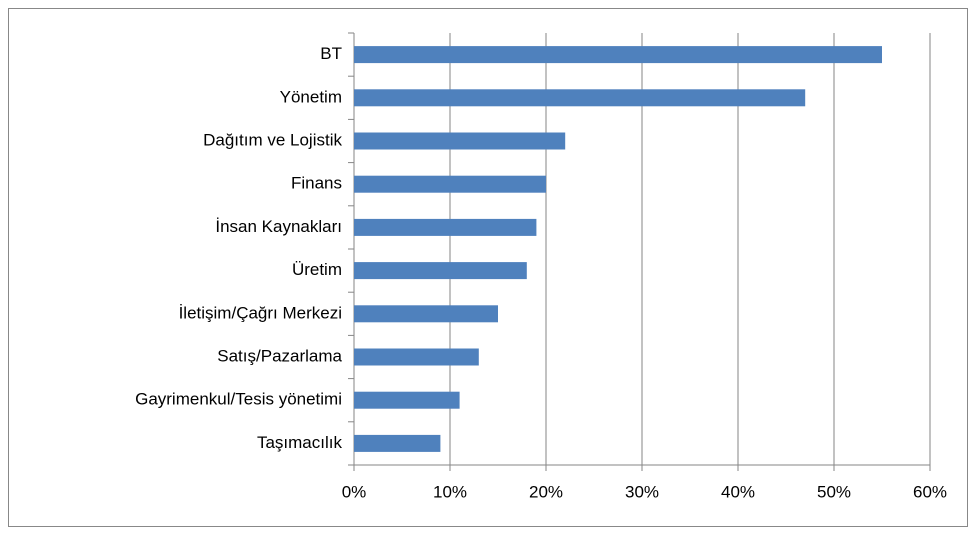 The height and width of the screenshot is (540, 971). What do you see at coordinates (300, 442) in the screenshot?
I see `y-tick-label: Taşımacılık` at bounding box center [300, 442].